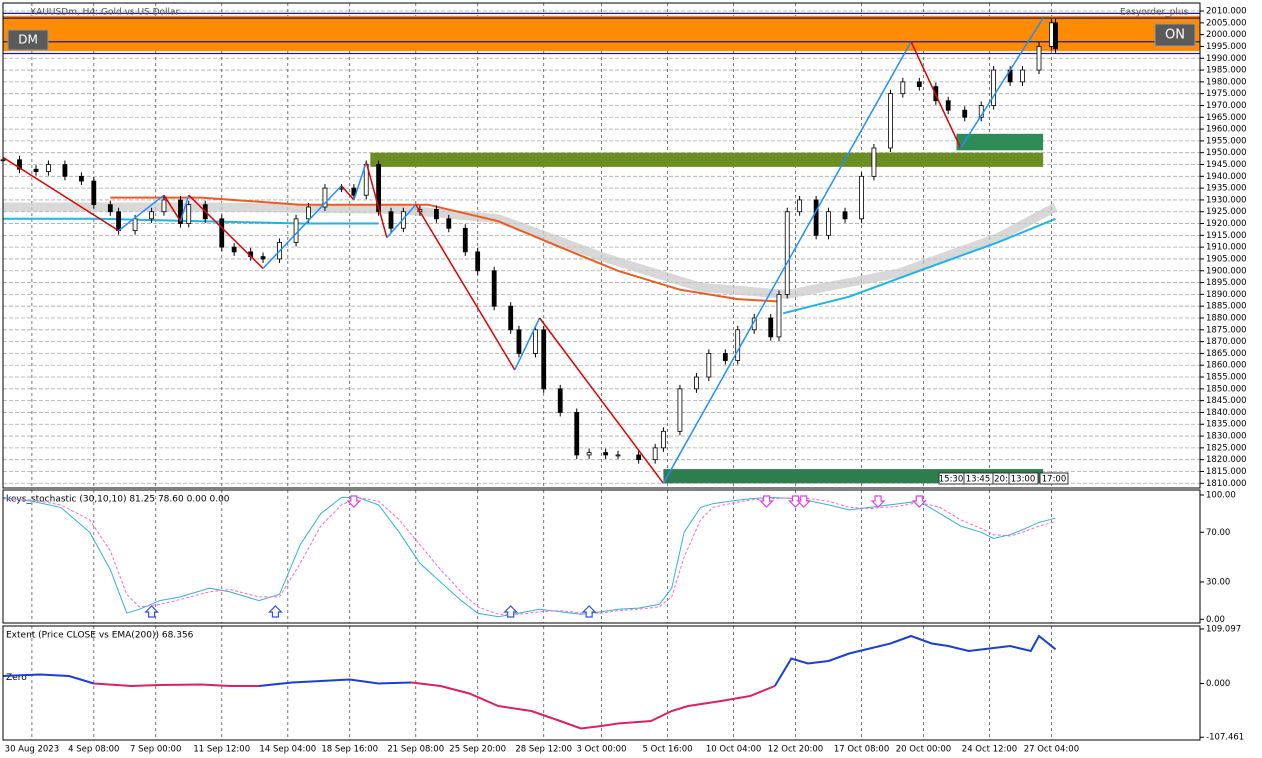 This screenshot has width=1262, height=758. I want to click on y-tick-label: -107.461, so click(1225, 738).